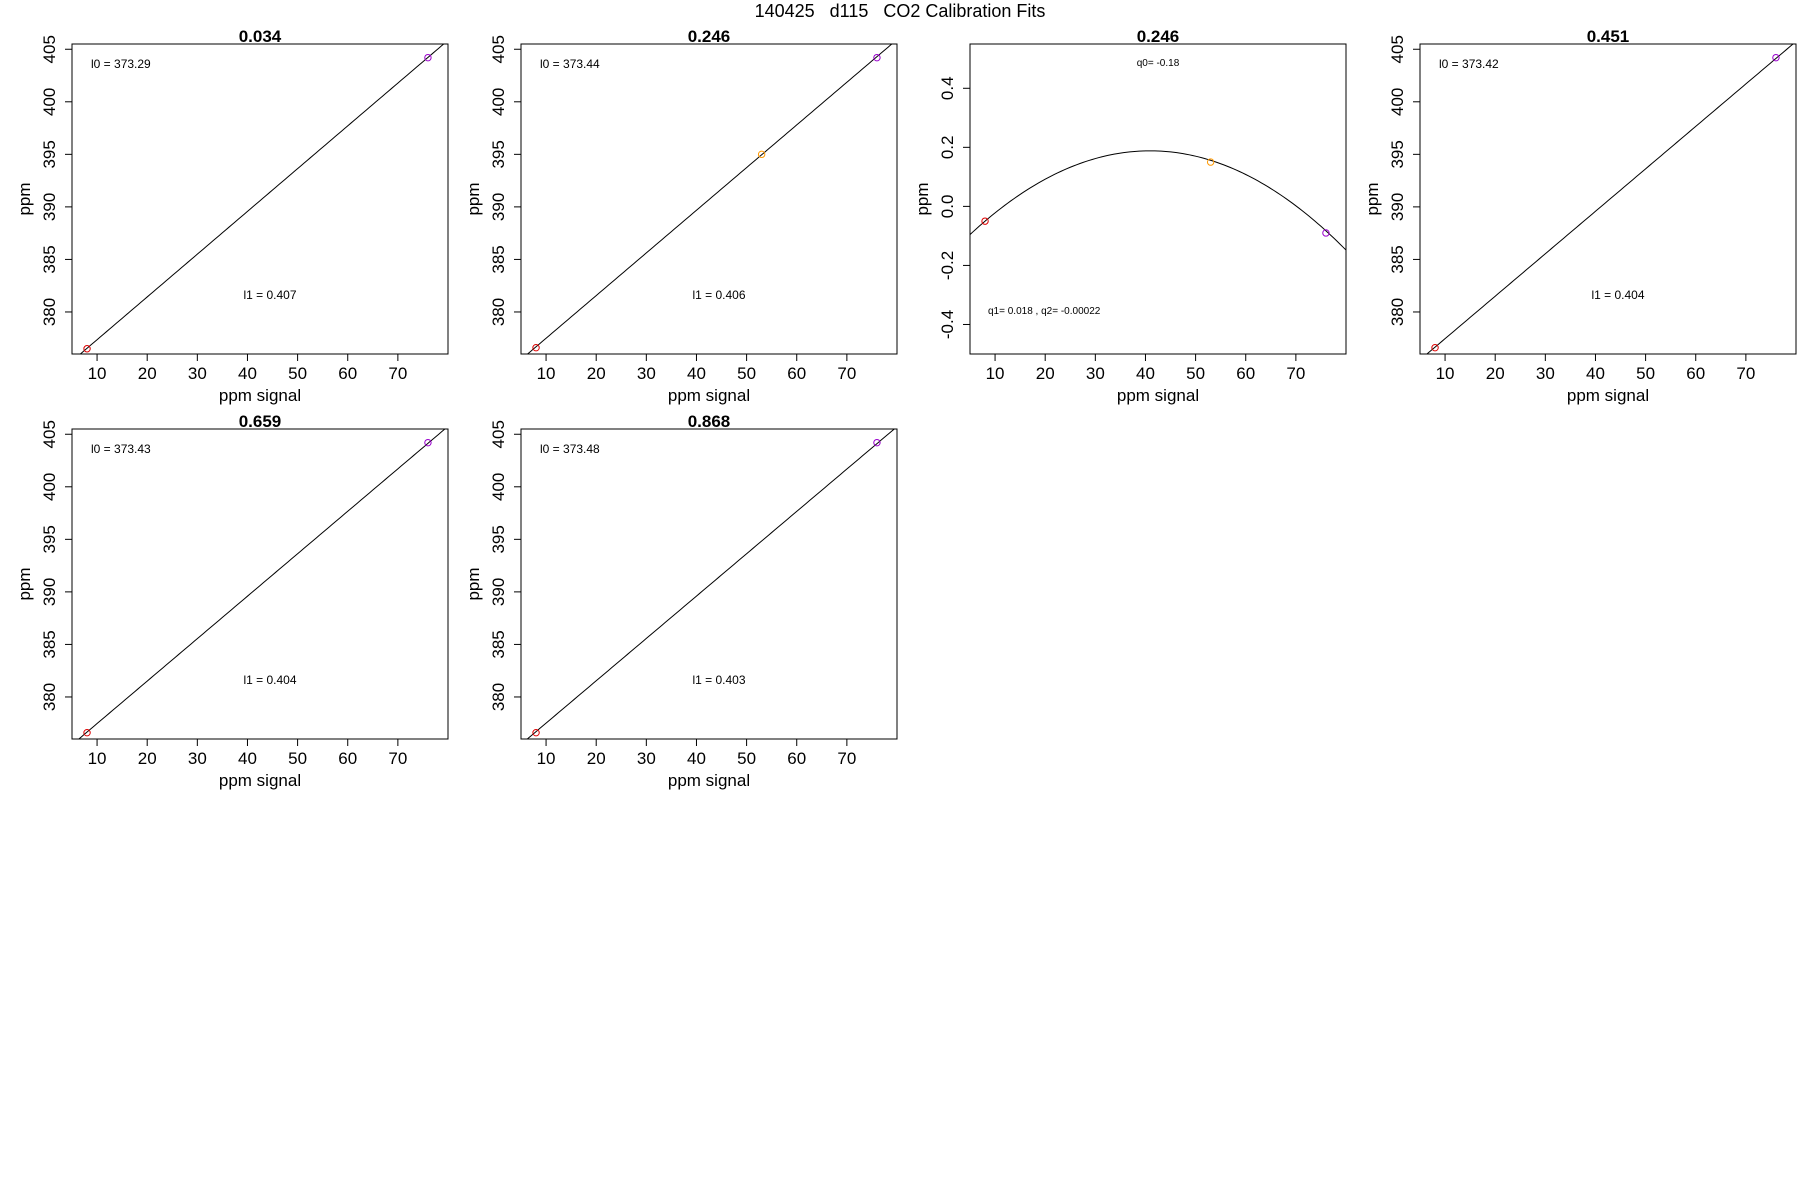 This screenshot has width=1800, height=1200. Describe the element at coordinates (121, 64) in the screenshot. I see `fit-annotation: l0 = 373.29` at that location.